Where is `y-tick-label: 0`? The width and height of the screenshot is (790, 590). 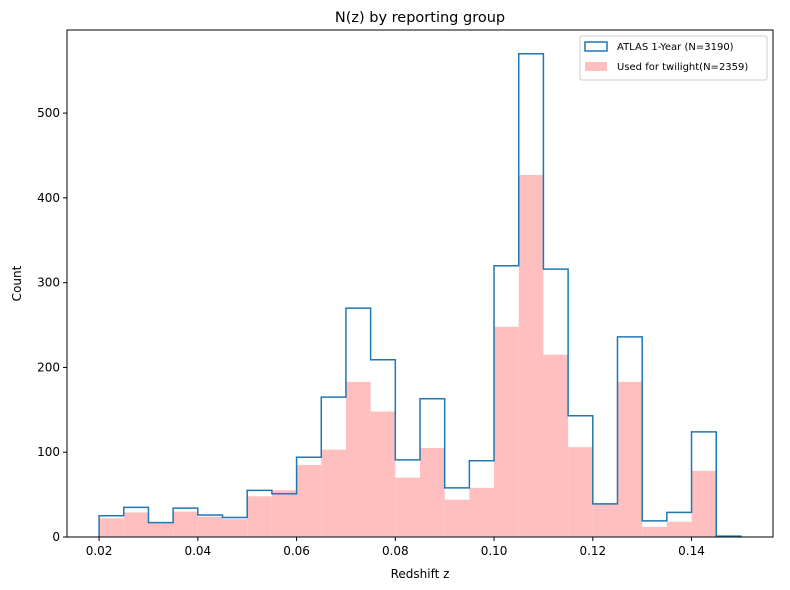 y-tick-label: 0 is located at coordinates (56, 537).